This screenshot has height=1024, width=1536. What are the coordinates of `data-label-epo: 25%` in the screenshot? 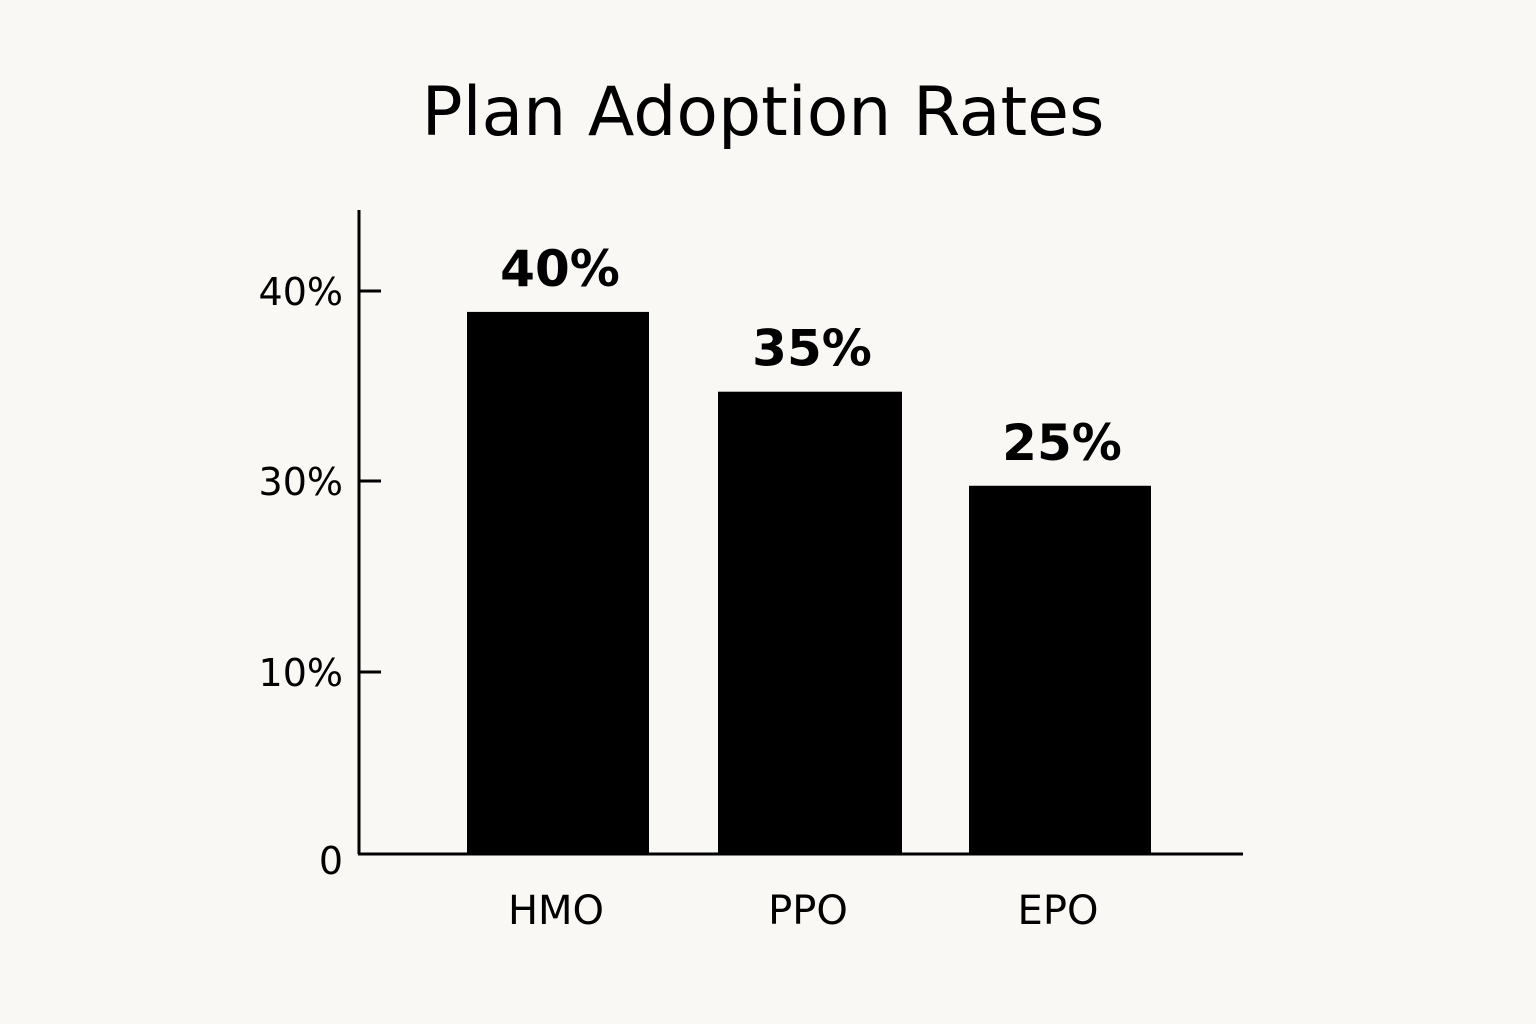 It's located at (1062, 443).